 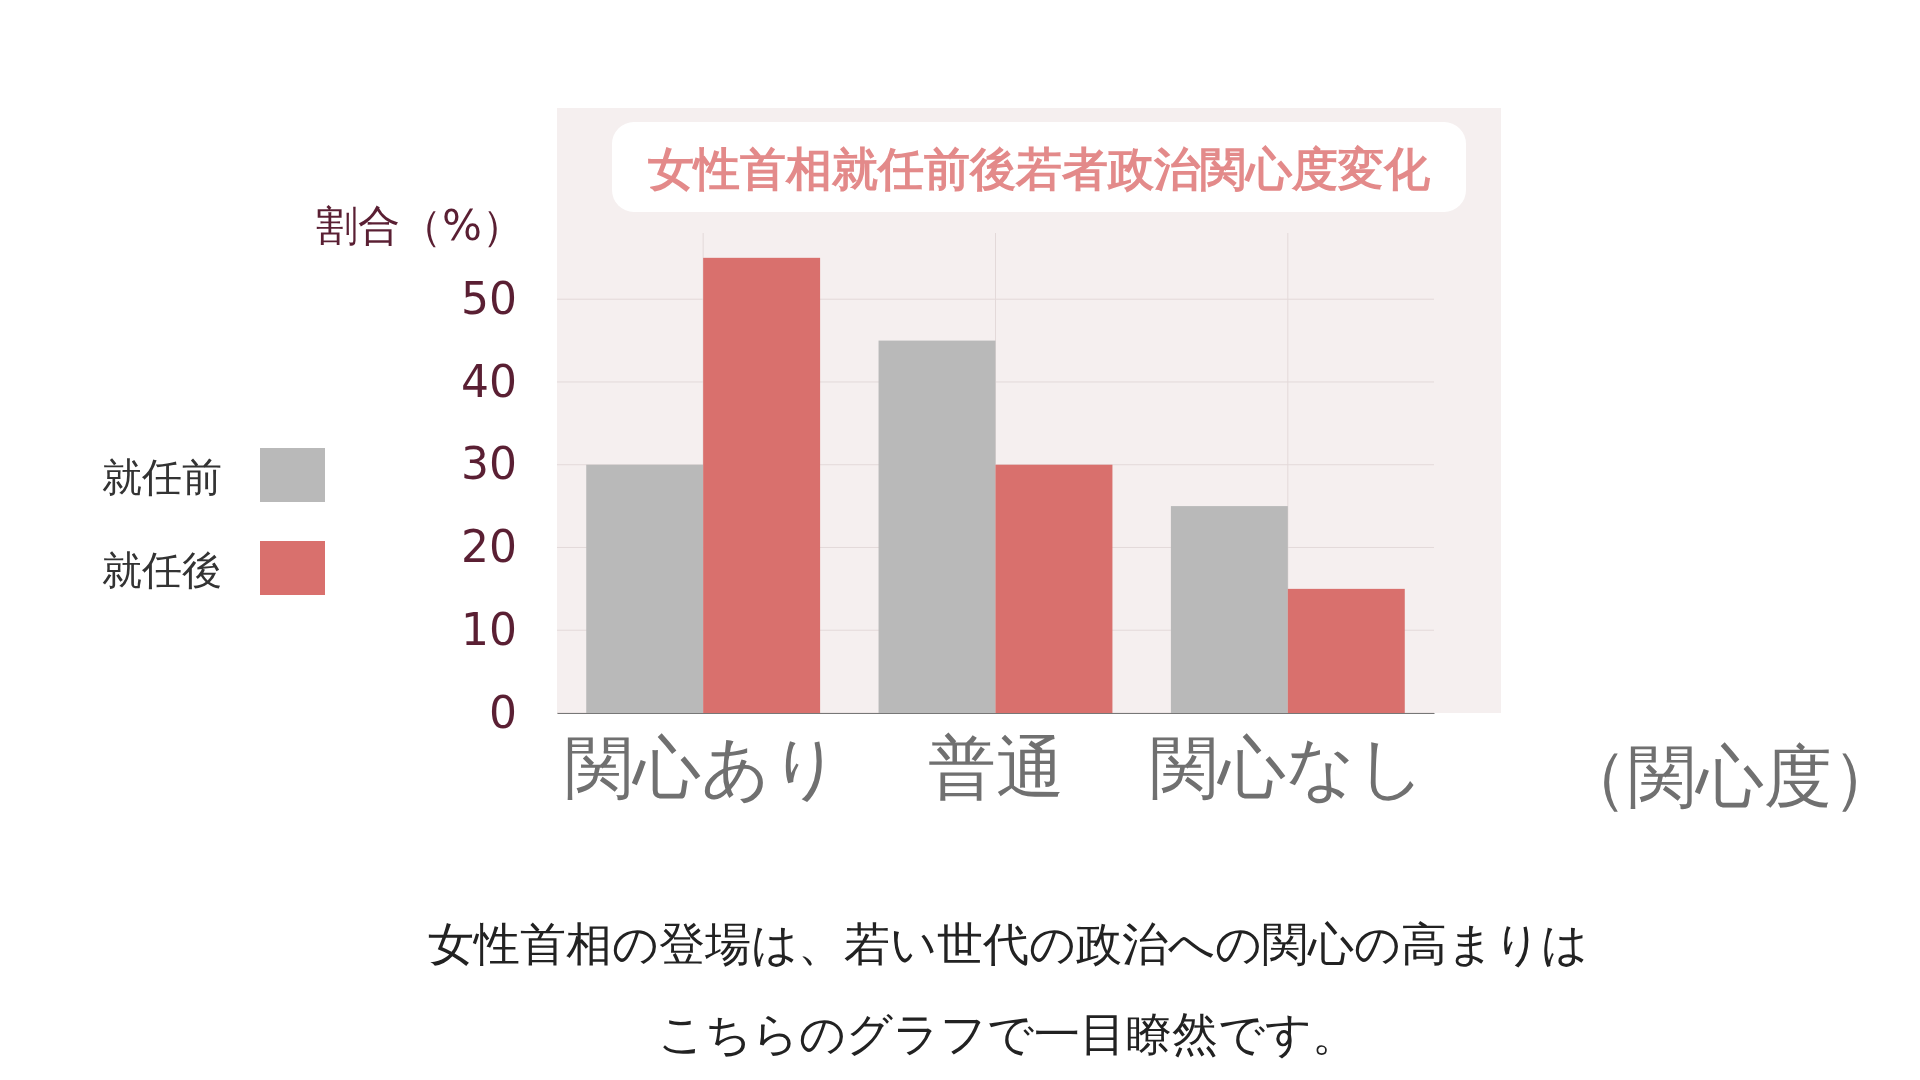 I want to click on chart-title: 女性首相就任前後若者政治関心度変化, so click(x=1039, y=169).